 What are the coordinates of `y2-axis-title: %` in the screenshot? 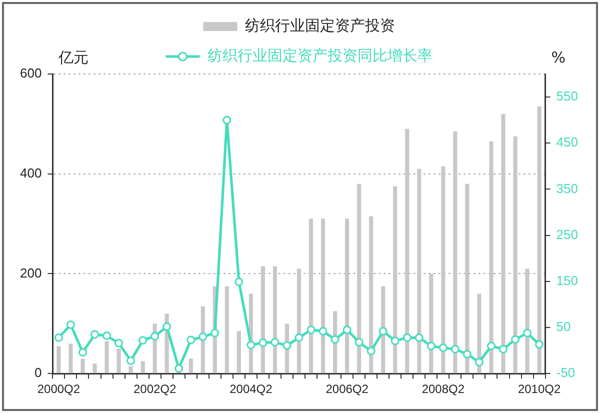 It's located at (558, 57).